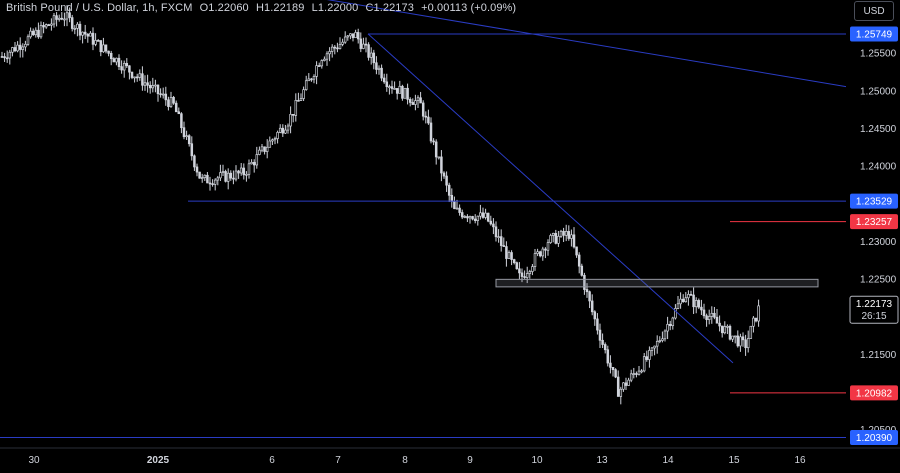 The image size is (900, 473). I want to click on price-tag-bg, so click(874, 437).